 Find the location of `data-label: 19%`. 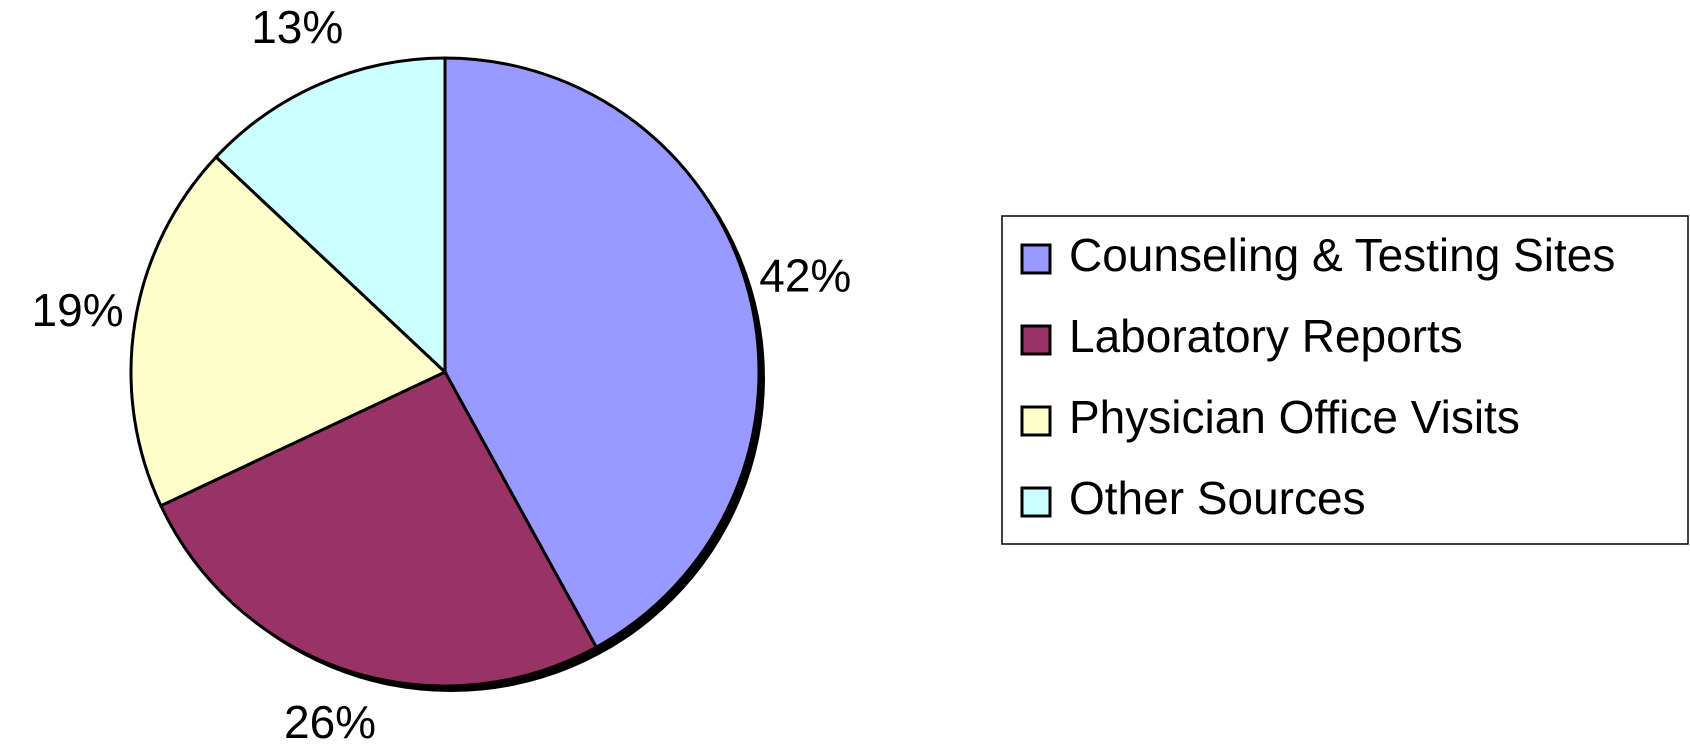

data-label: 19% is located at coordinates (78, 310).